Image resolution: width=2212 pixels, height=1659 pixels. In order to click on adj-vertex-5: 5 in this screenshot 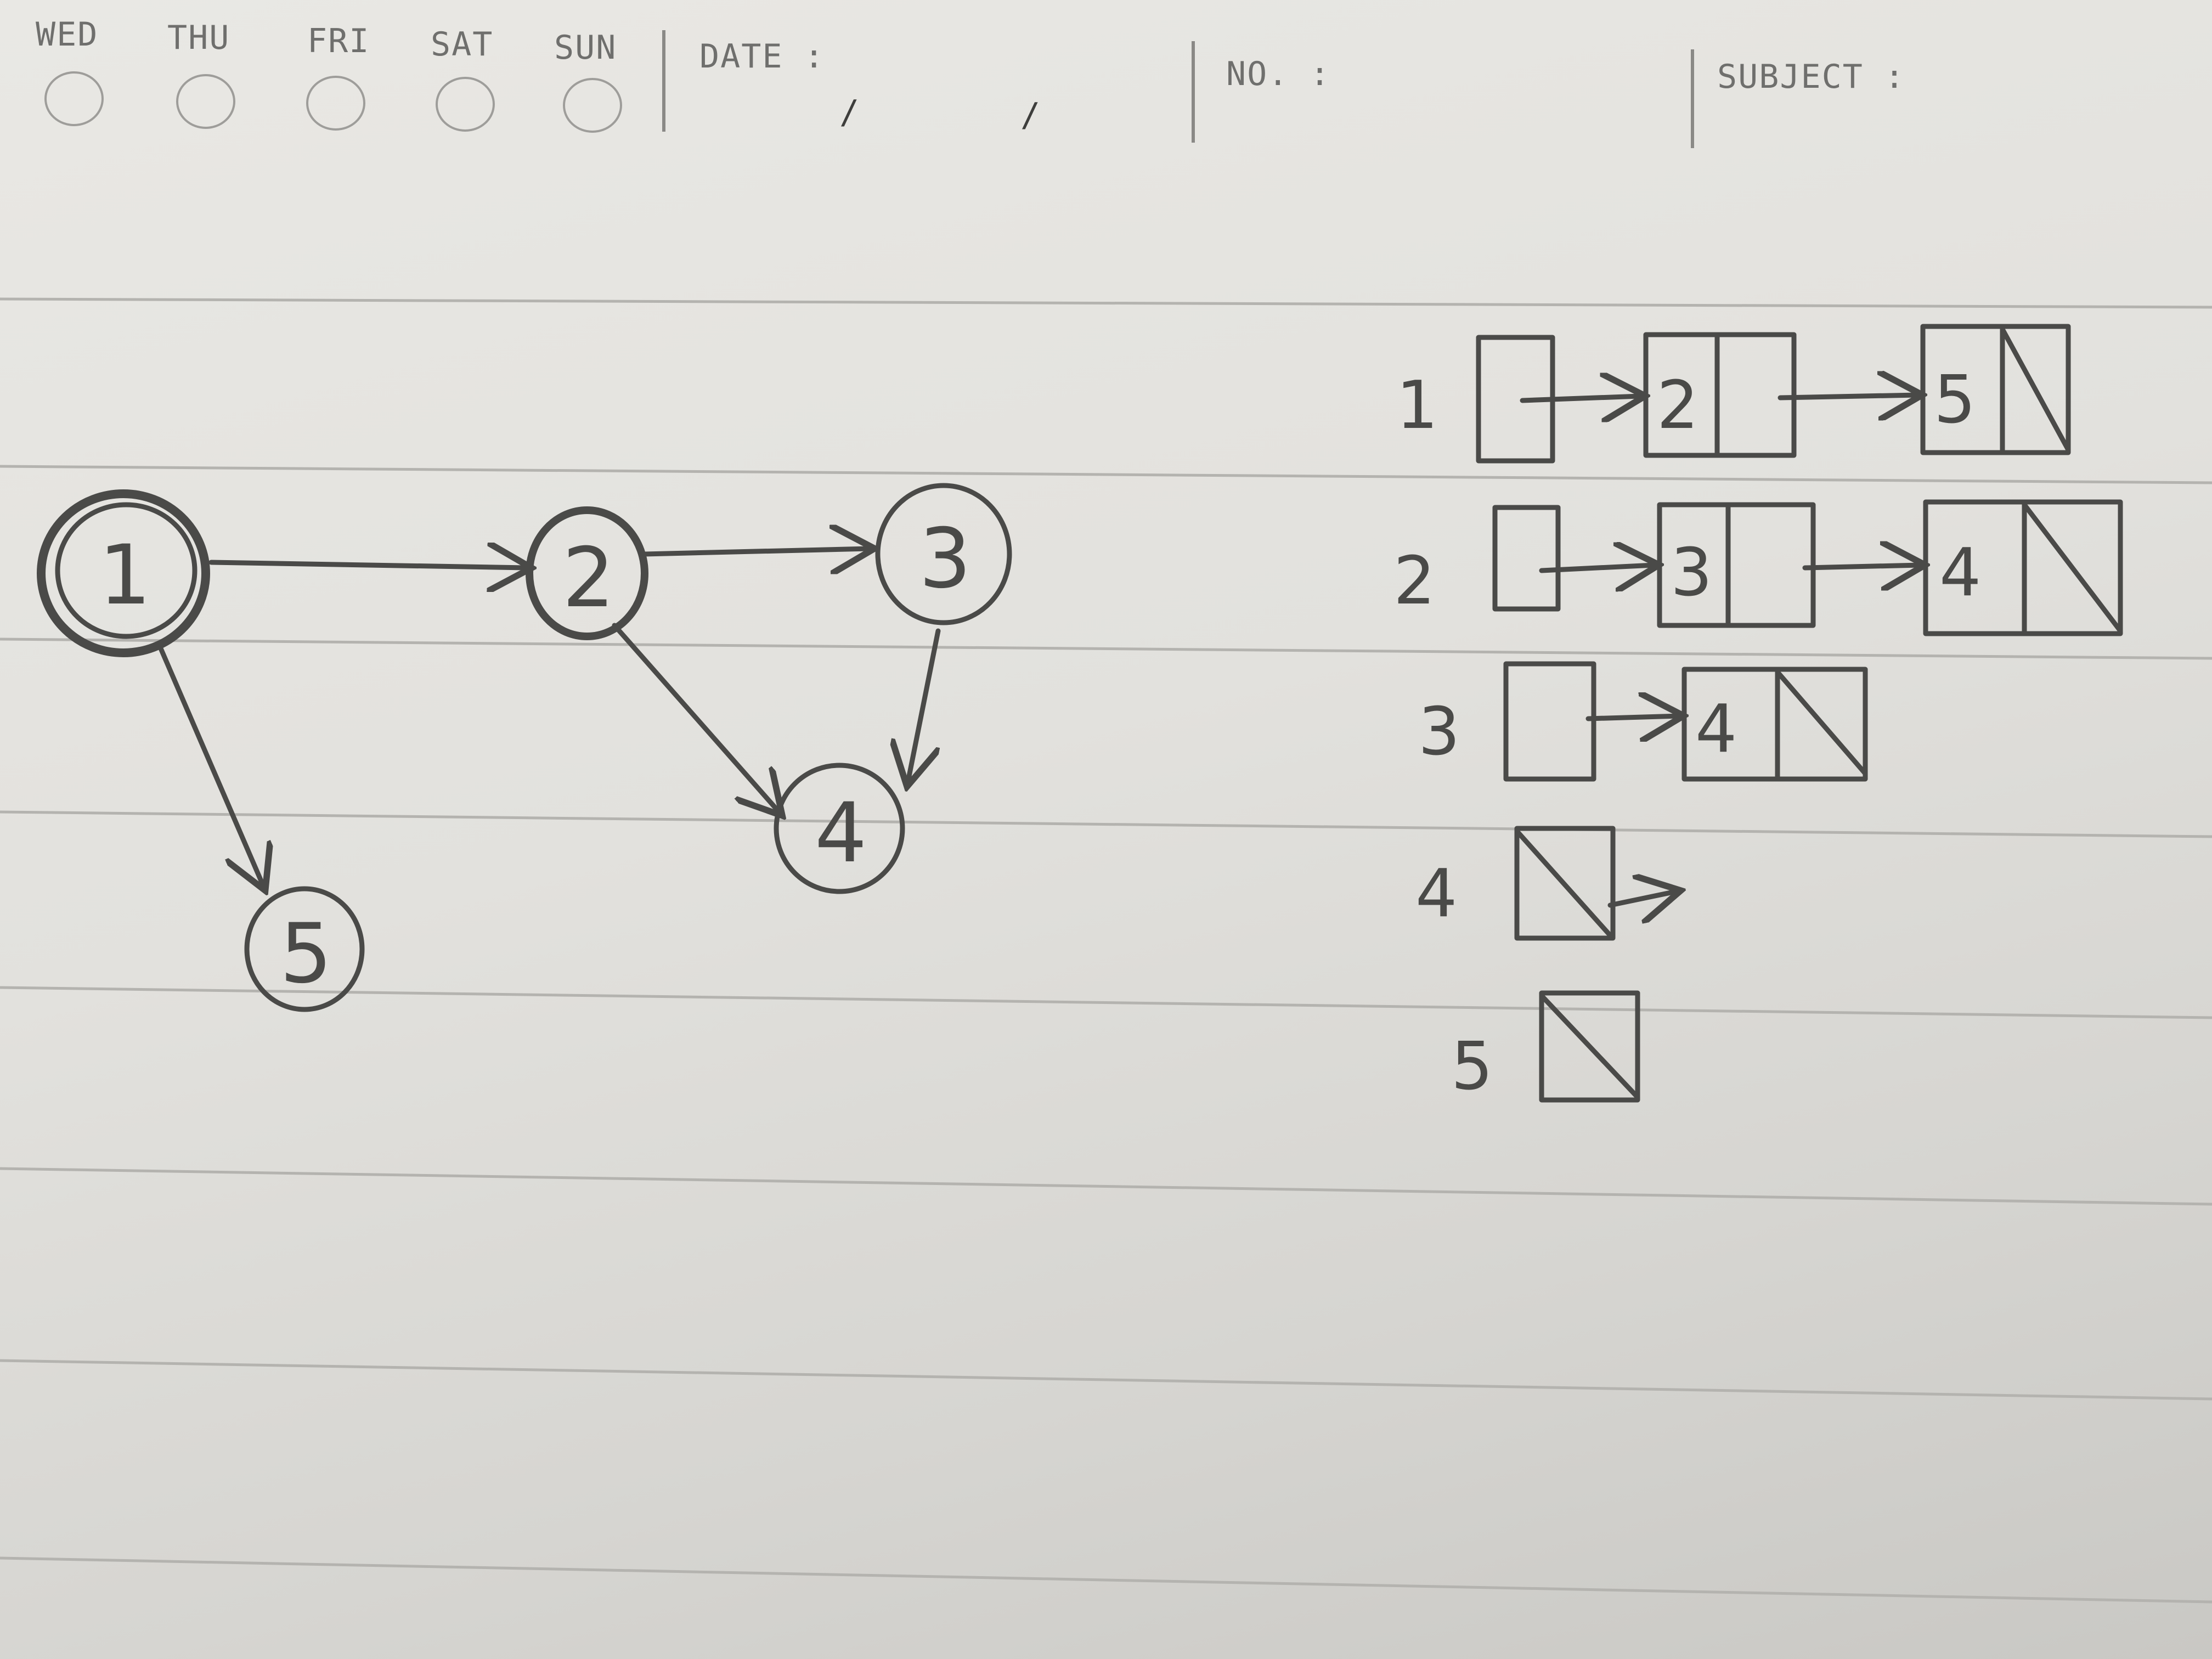, I will do `click(1472, 1067)`.